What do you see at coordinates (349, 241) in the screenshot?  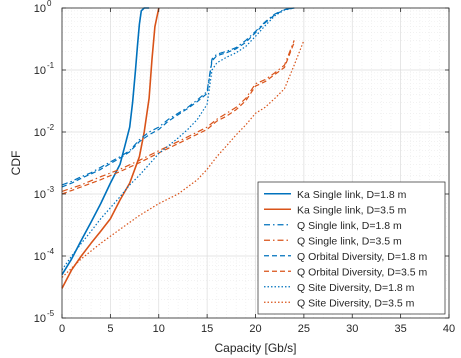 I see `legend-label: Q Single link, D=3.5 m` at bounding box center [349, 241].